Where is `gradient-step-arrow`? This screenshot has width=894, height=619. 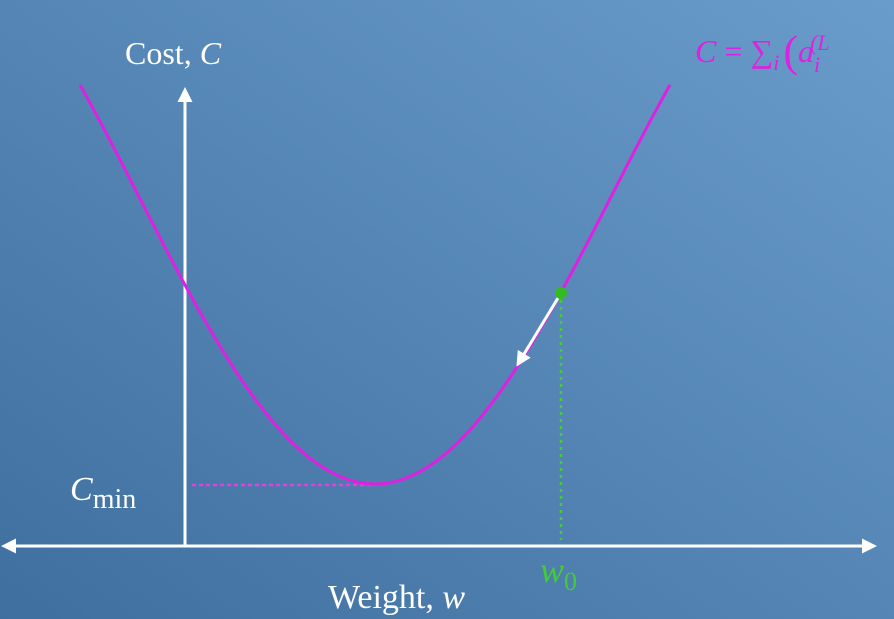
gradient-step-arrow is located at coordinates (538, 332).